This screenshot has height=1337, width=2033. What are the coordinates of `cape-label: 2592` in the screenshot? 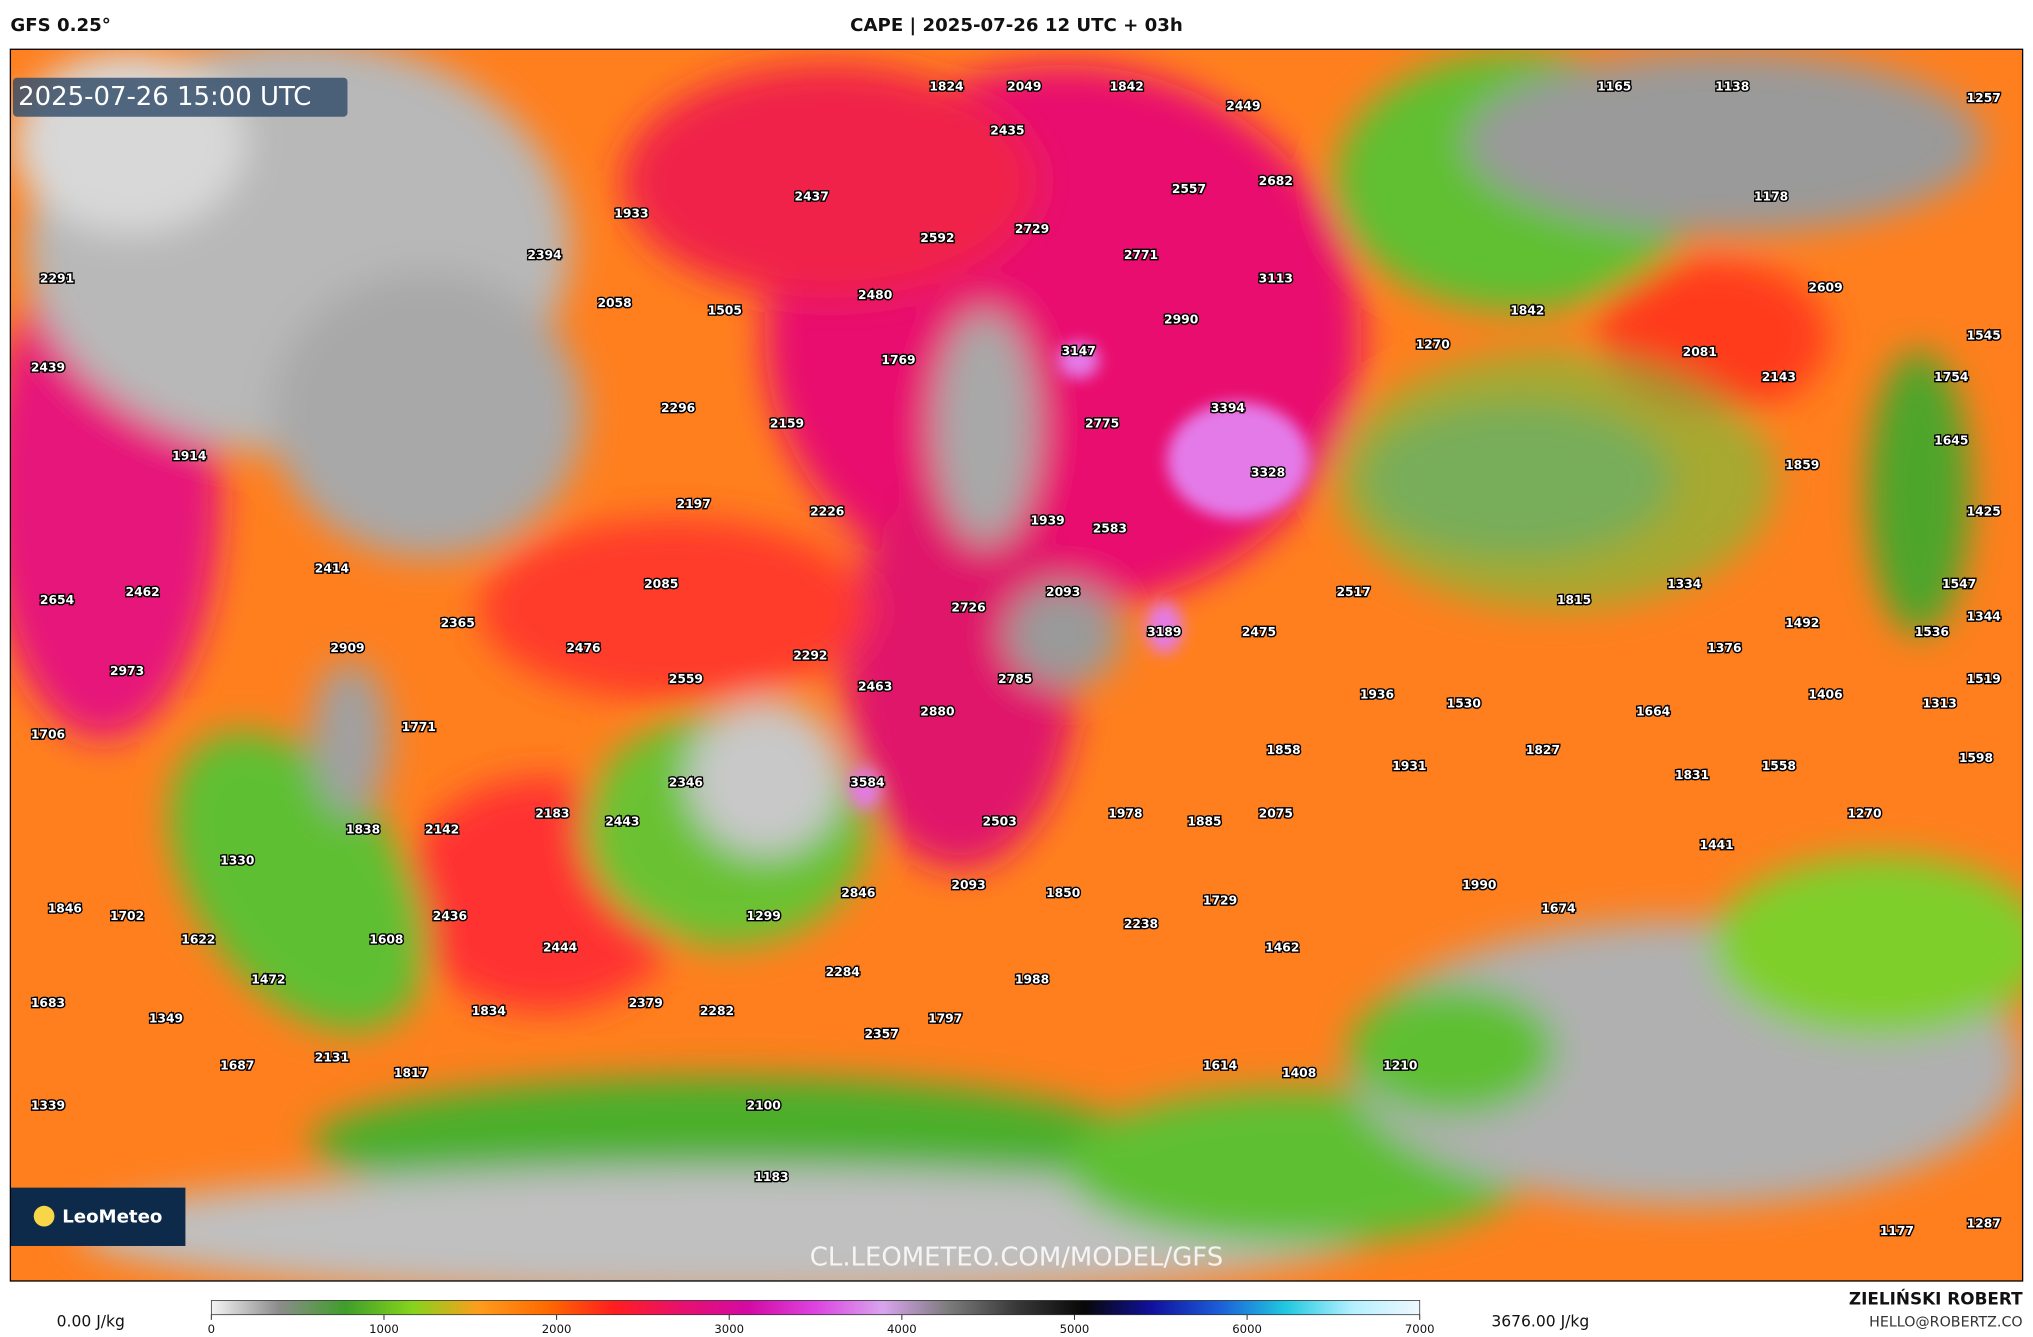 It's located at (937, 238).